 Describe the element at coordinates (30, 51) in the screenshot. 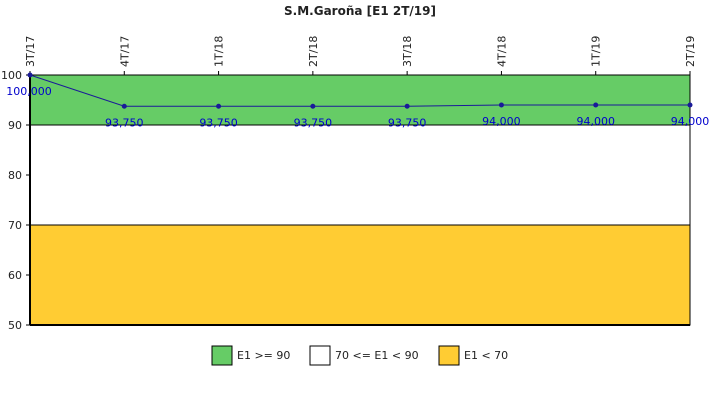

I see `x-tick-label: 3T/17` at that location.